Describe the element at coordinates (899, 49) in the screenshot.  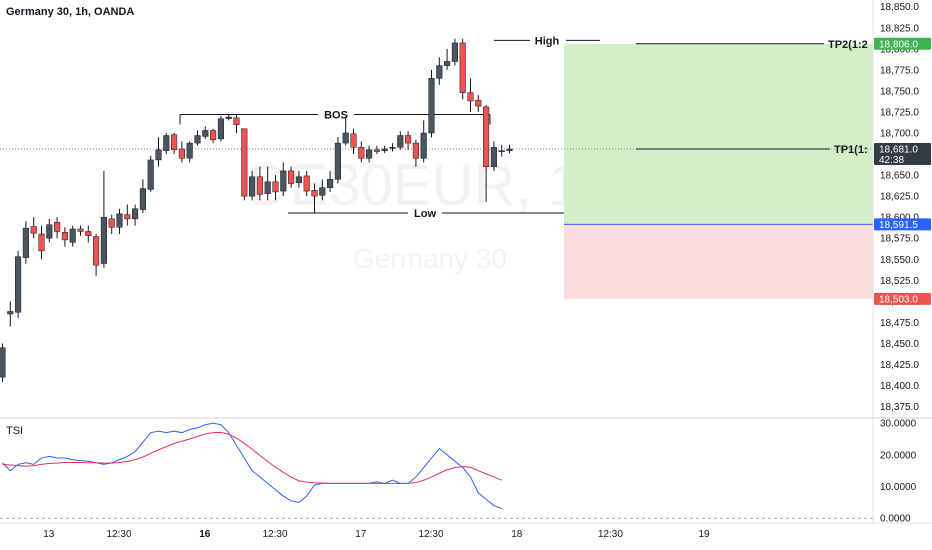
I see `price-axis-tick: 18,800.0` at that location.